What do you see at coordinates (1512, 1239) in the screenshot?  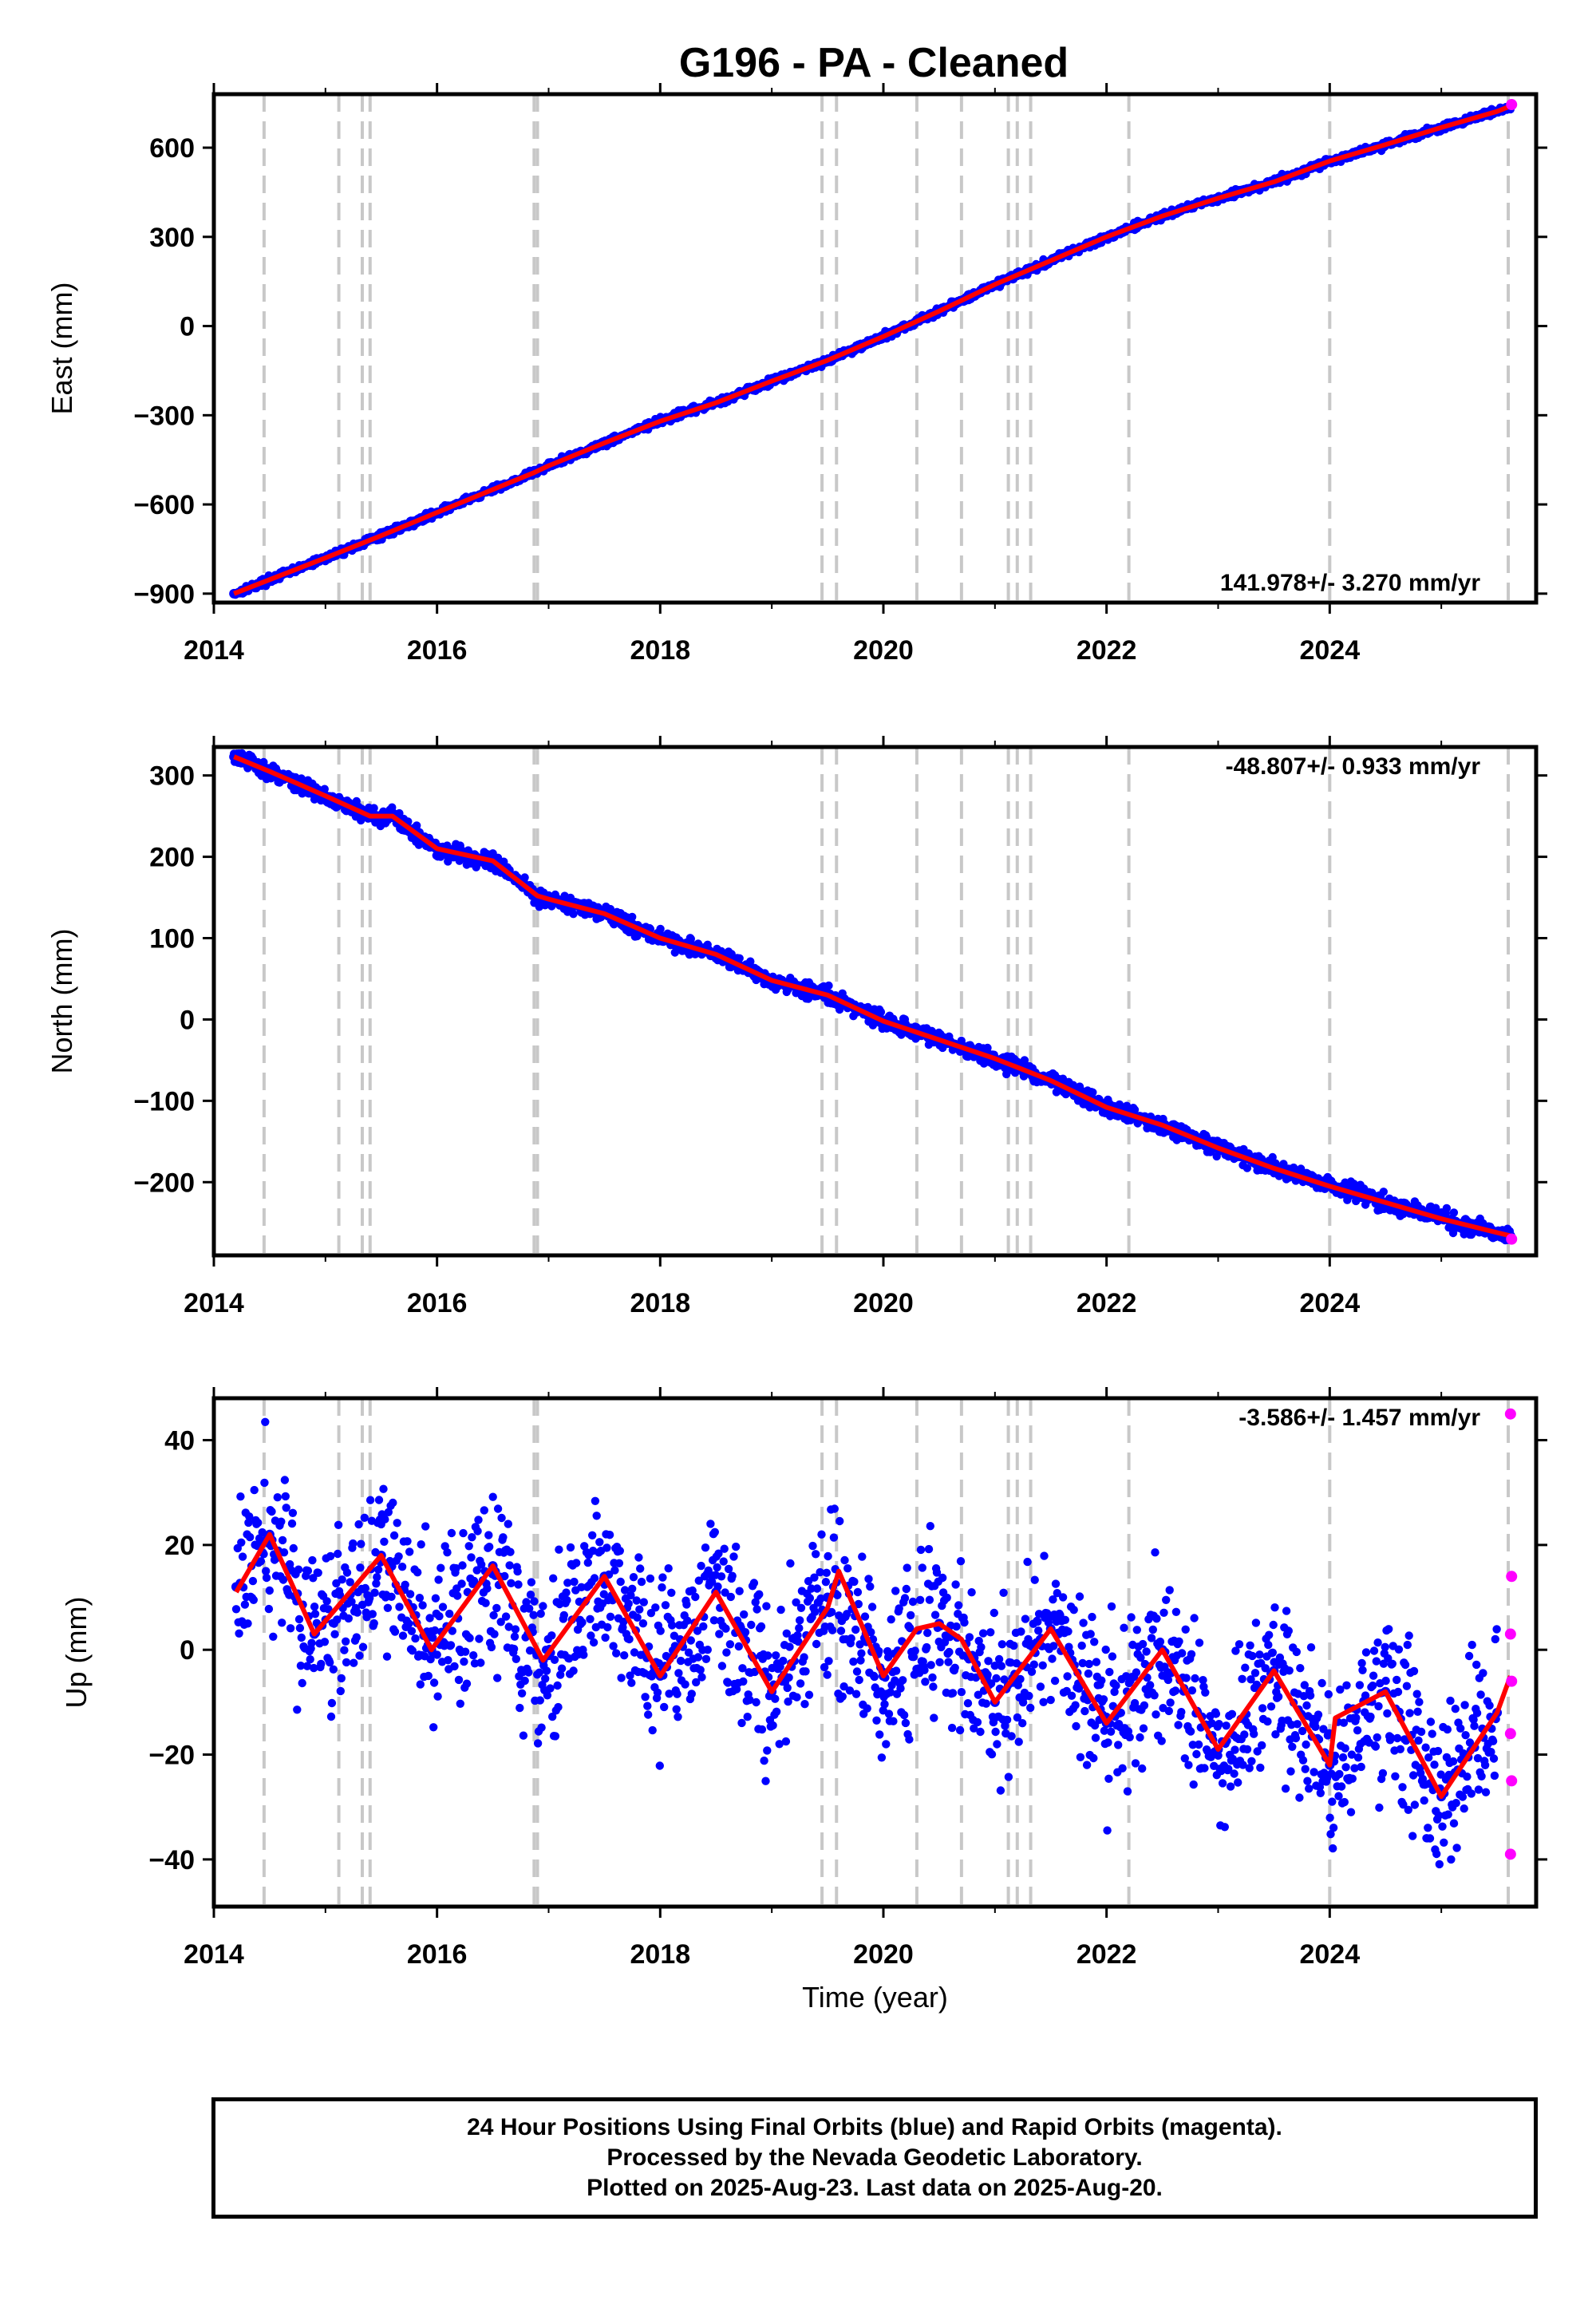 I see `rapid-point` at bounding box center [1512, 1239].